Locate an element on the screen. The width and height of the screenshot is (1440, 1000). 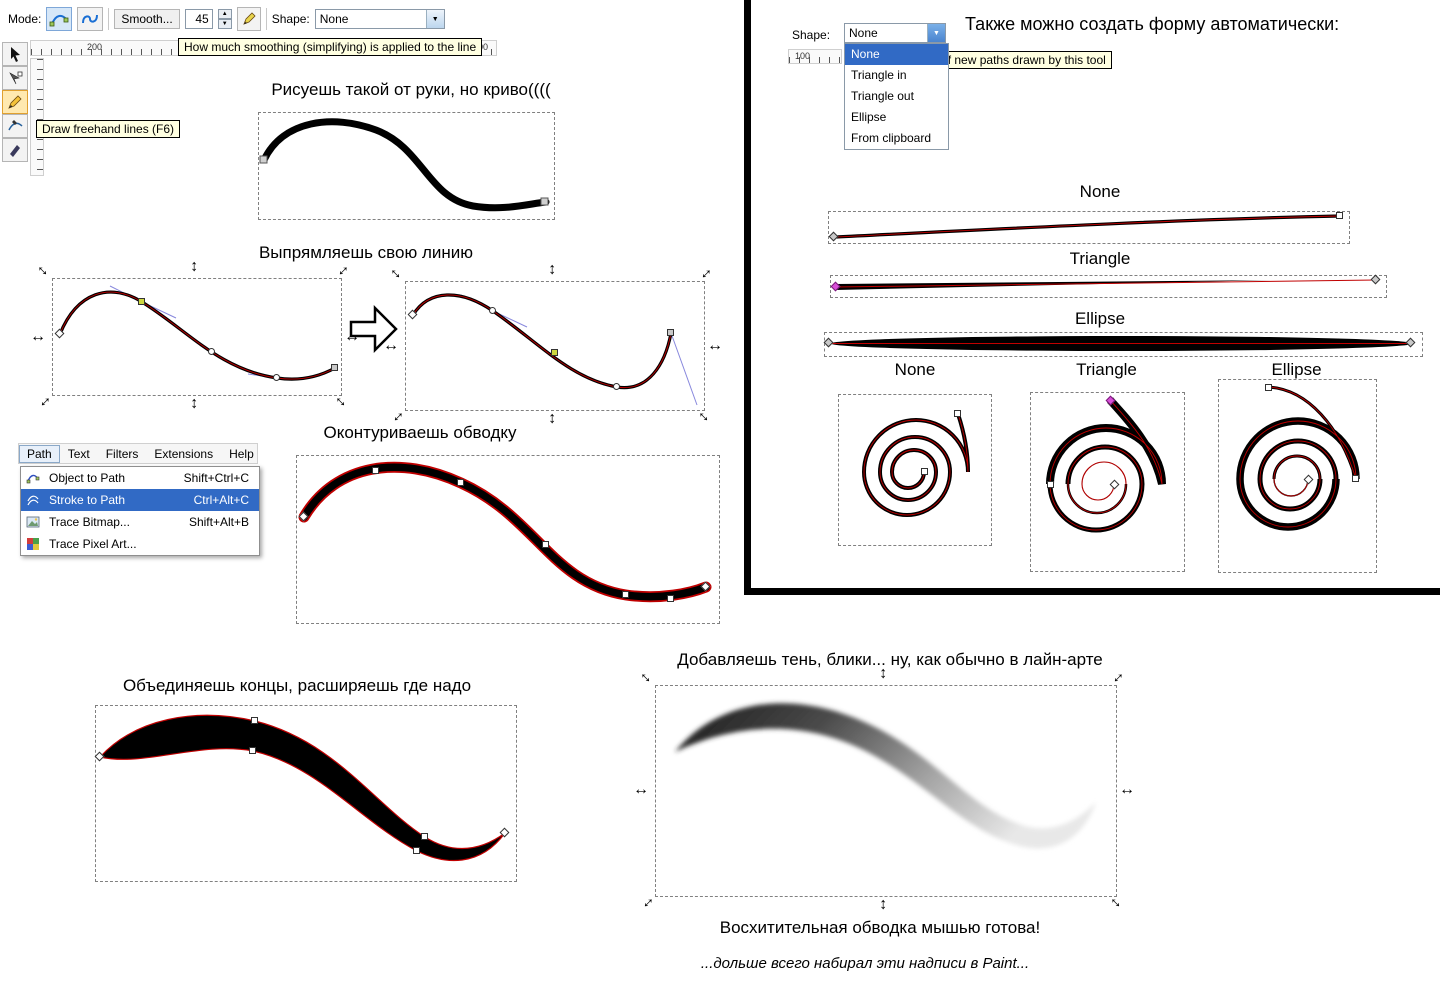
line-ellipse-figure is located at coordinates (1122, 343).